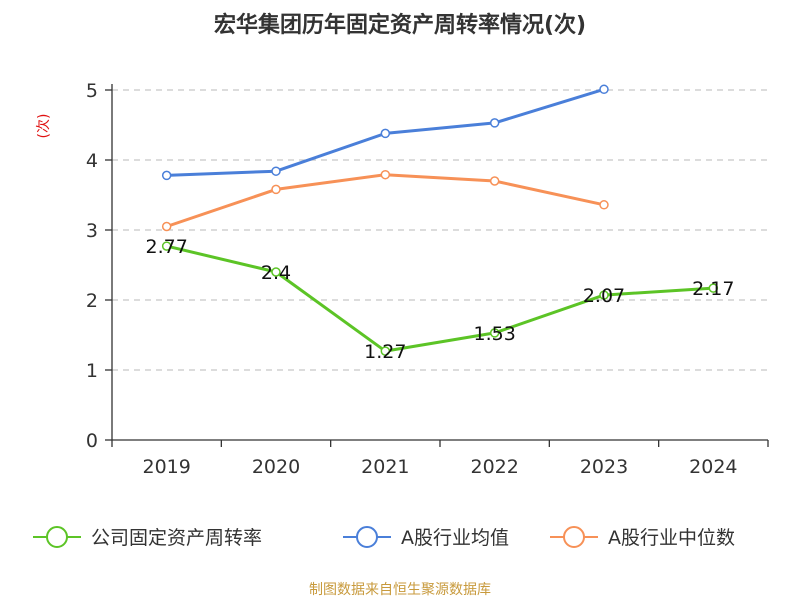 The image size is (800, 600). I want to click on y-tick-label: 1, so click(92, 371).